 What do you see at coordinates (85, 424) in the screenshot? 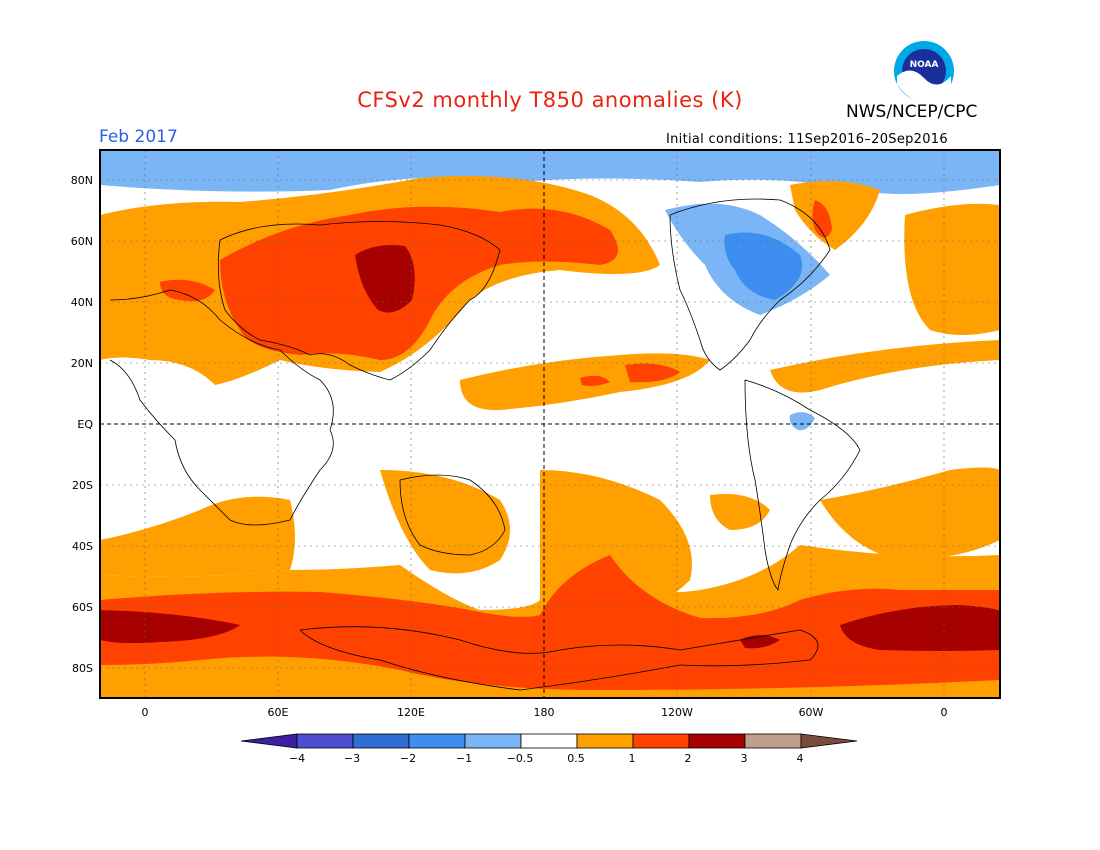
I see `lat-label-eq: EQ` at bounding box center [85, 424].